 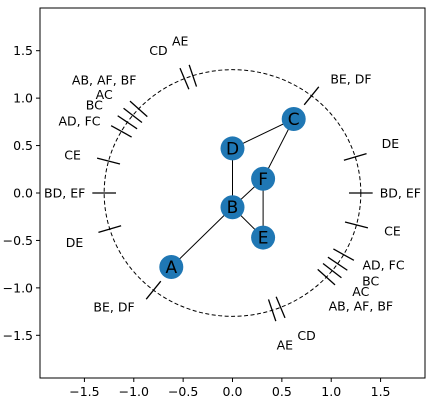 I want to click on node-label-C: C, so click(x=294, y=120).